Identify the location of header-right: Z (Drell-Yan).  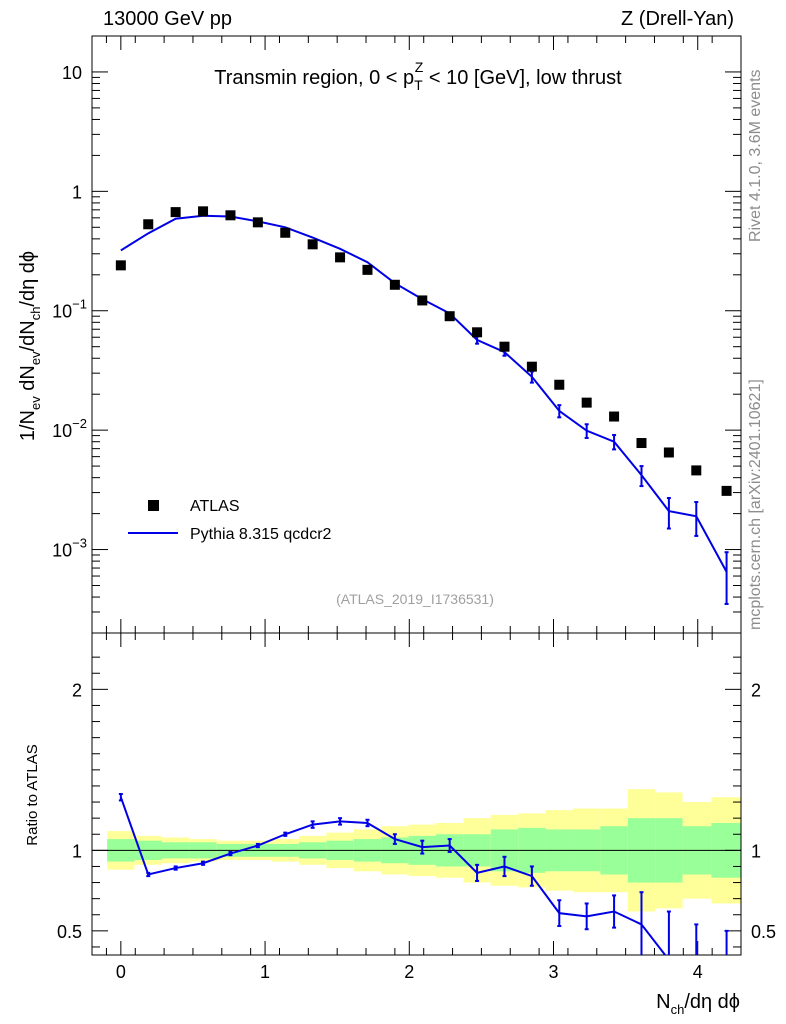
(677, 19).